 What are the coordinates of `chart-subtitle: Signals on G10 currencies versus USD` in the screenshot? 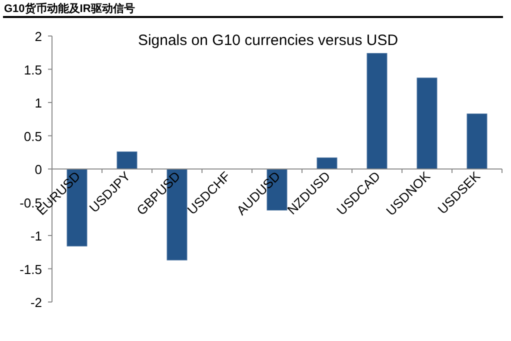 It's located at (268, 40).